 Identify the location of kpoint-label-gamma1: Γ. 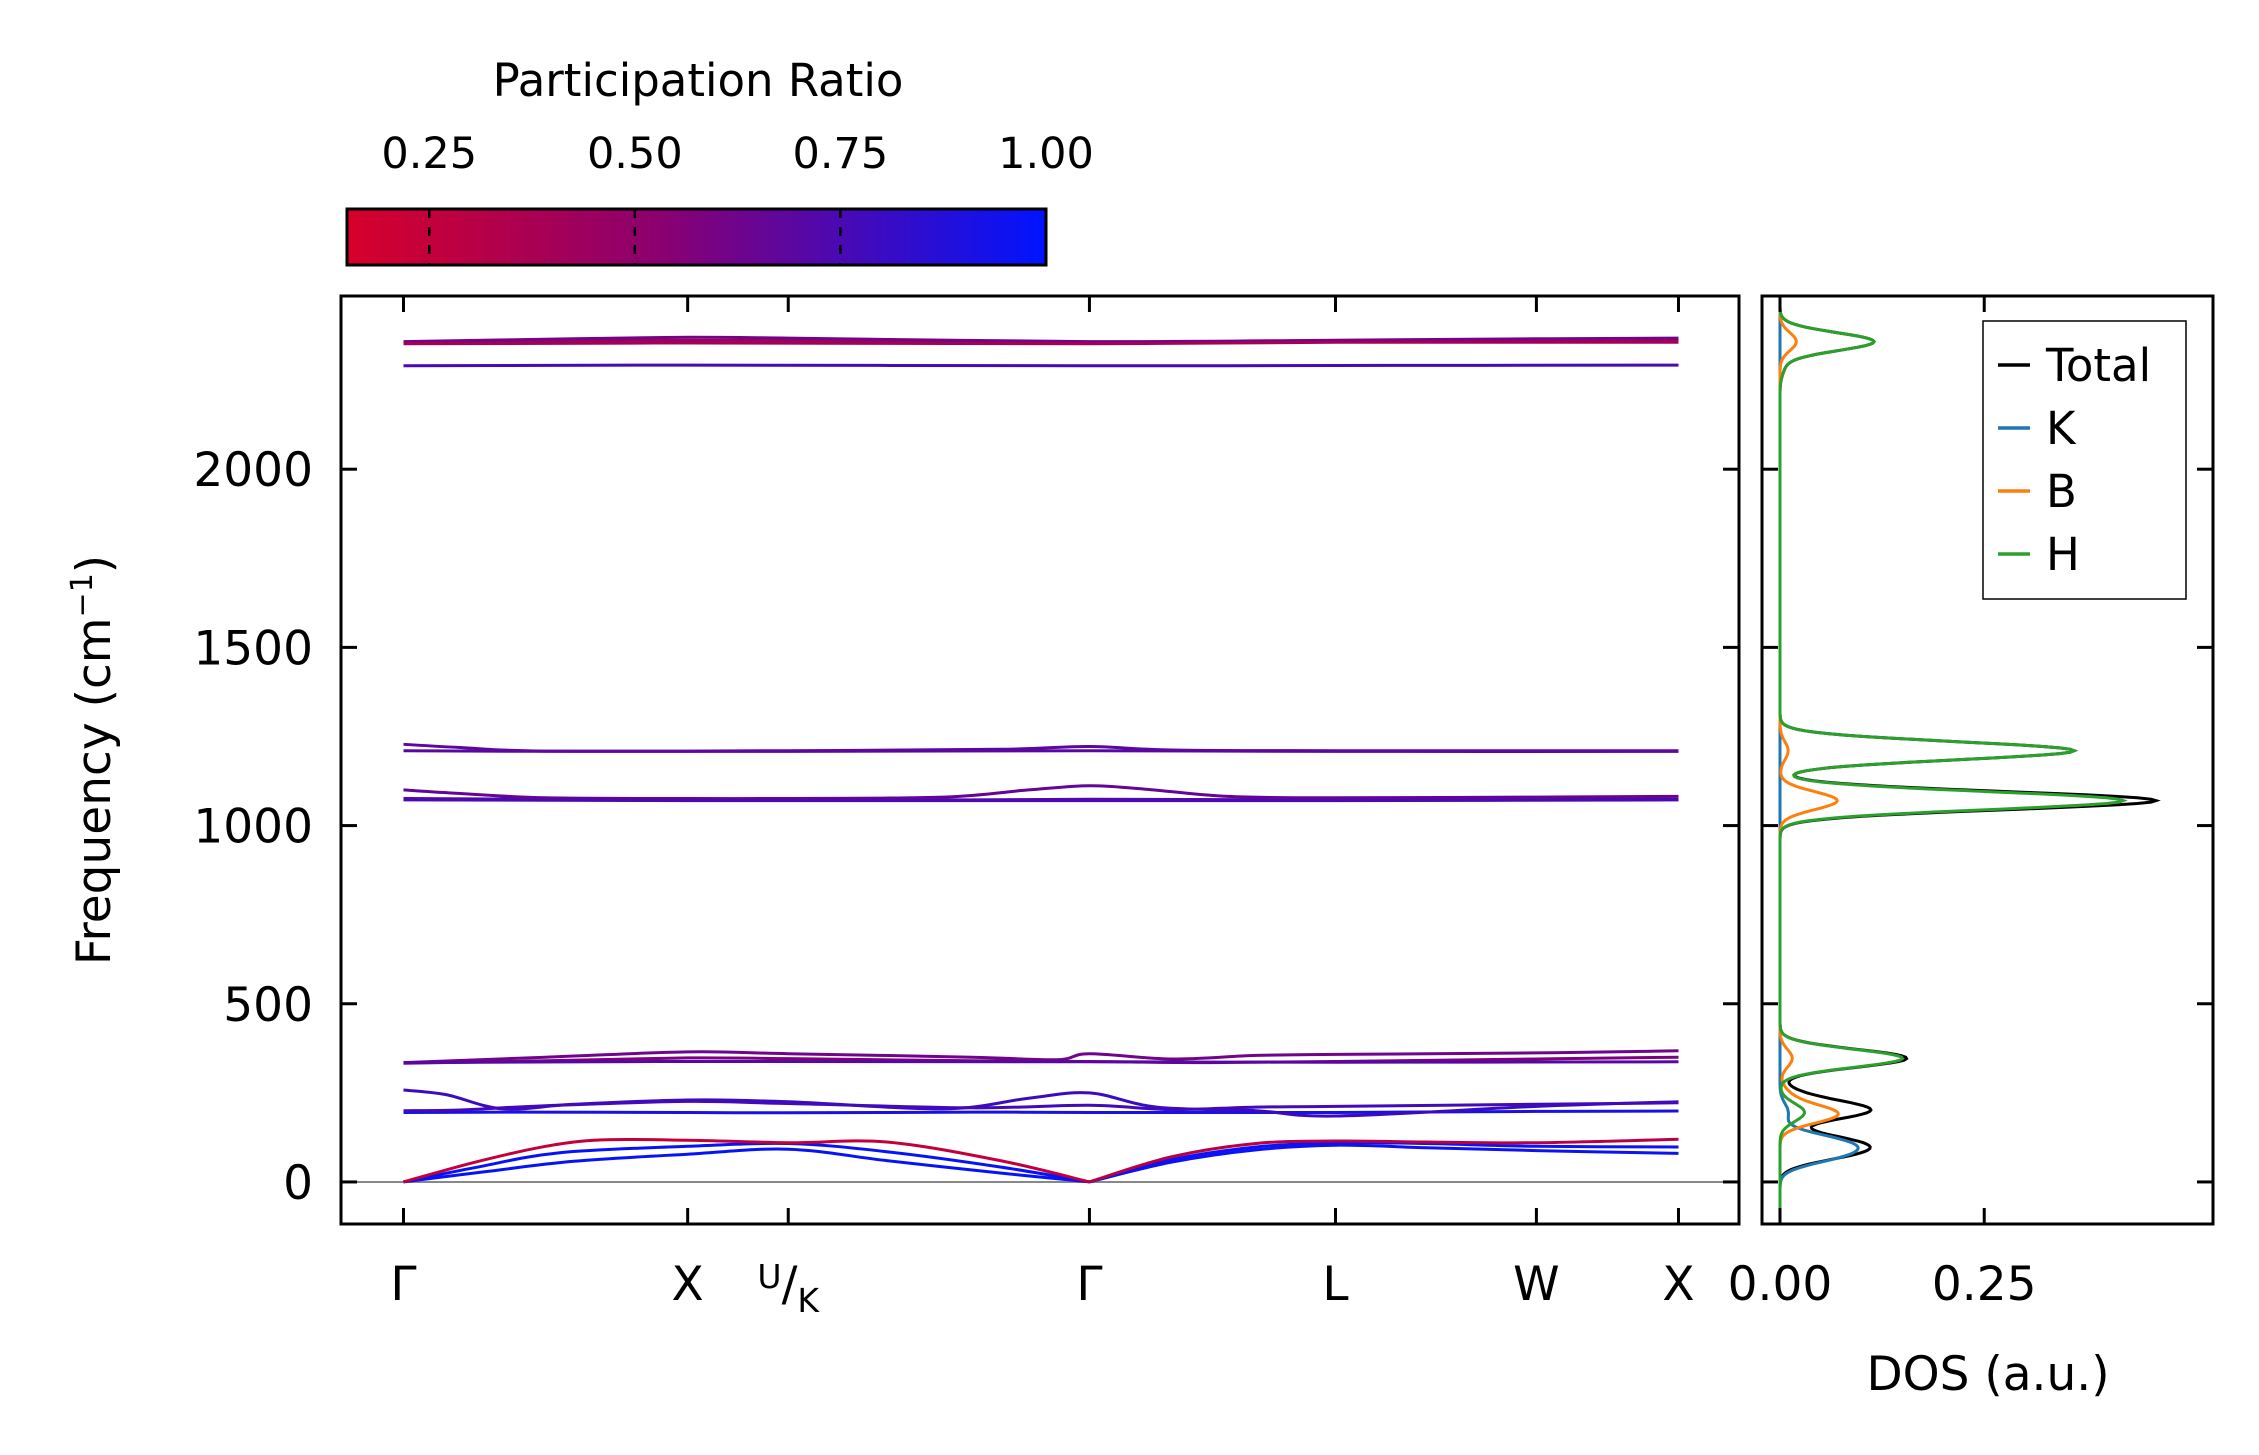
(403, 1284).